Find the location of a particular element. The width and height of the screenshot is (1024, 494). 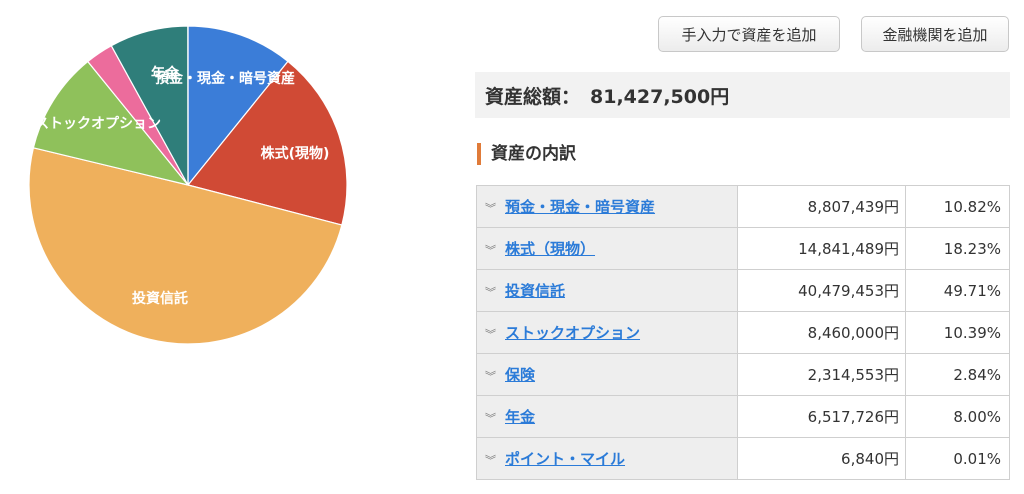

pie-slice-label: 株式(現物) is located at coordinates (295, 153).